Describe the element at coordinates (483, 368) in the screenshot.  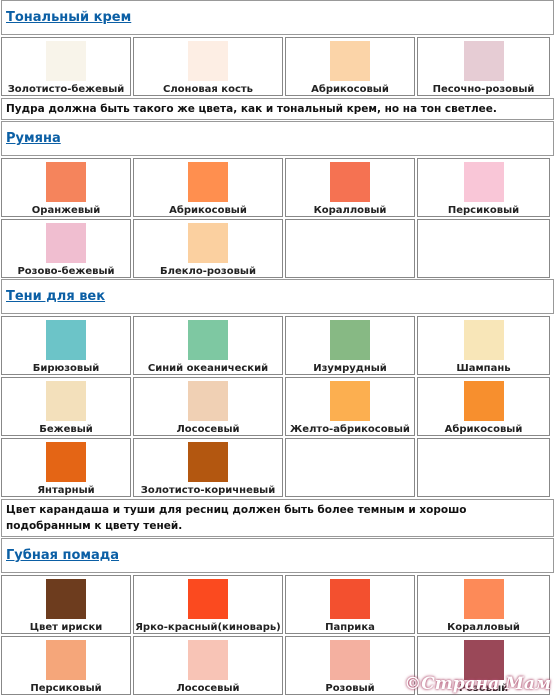
I see `swatch-label: Шампань` at that location.